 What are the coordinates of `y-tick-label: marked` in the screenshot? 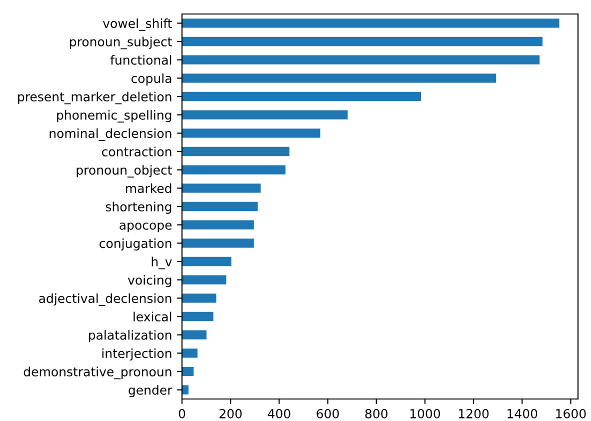 It's located at (149, 188).